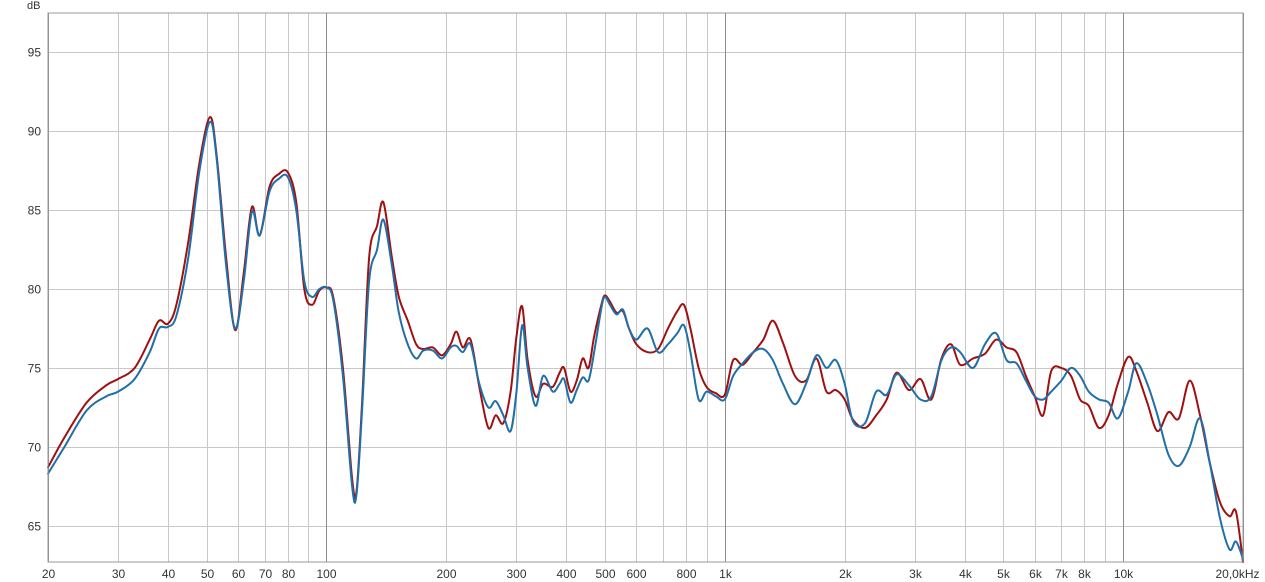  Describe the element at coordinates (566, 574) in the screenshot. I see `x-tick-label-400: 400` at that location.